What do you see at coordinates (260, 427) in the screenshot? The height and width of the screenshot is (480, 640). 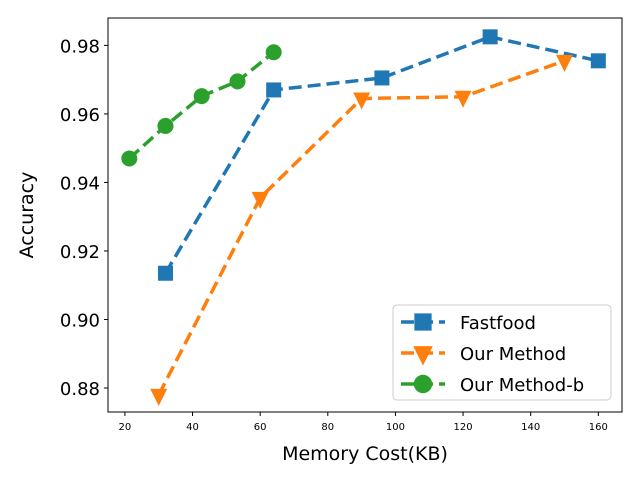 I see `x-tick-label: 60` at bounding box center [260, 427].